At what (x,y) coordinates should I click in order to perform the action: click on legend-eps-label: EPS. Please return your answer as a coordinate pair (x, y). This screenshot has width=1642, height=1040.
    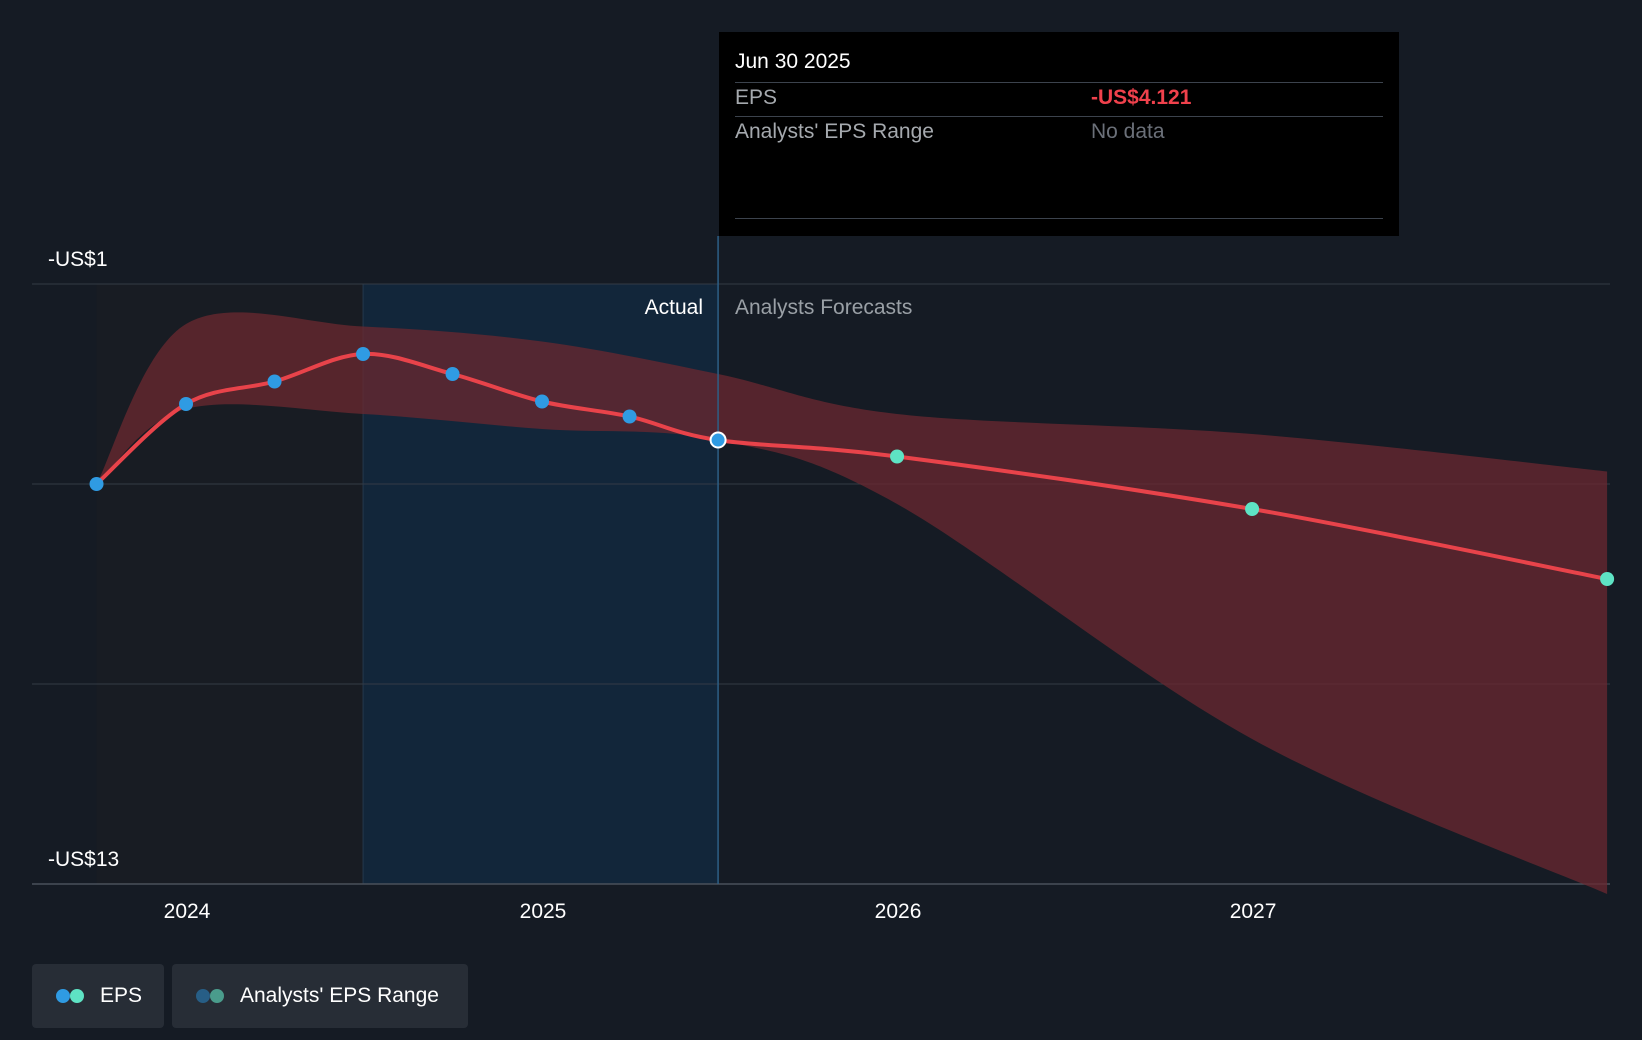
    Looking at the image, I should click on (121, 995).